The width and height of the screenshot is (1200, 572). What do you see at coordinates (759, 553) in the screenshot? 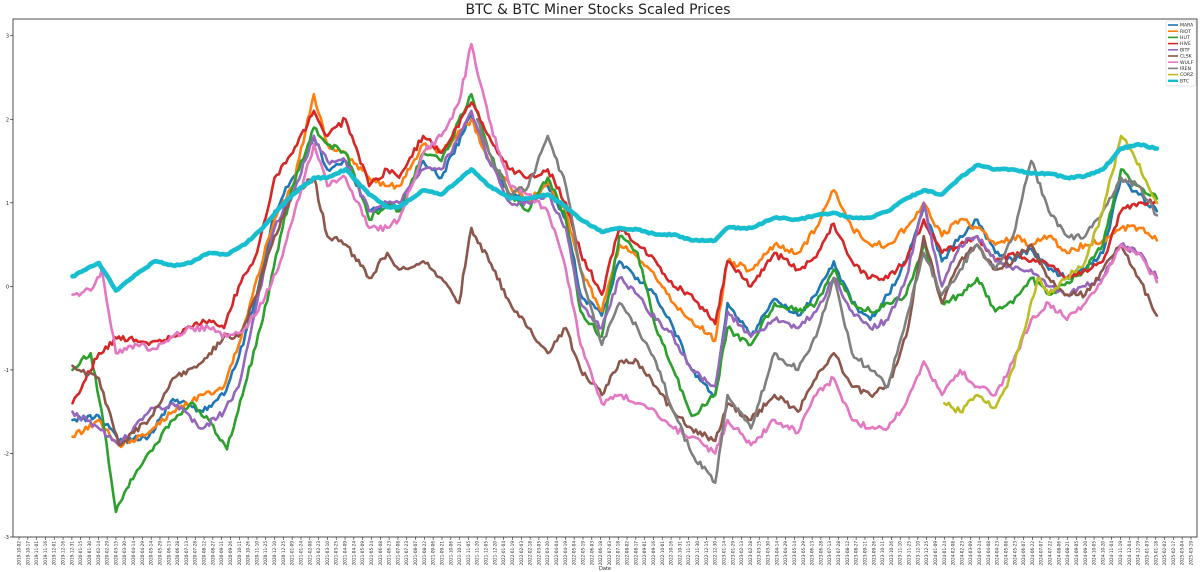
I see `x-tick-label: 2023-03-15` at bounding box center [759, 553].